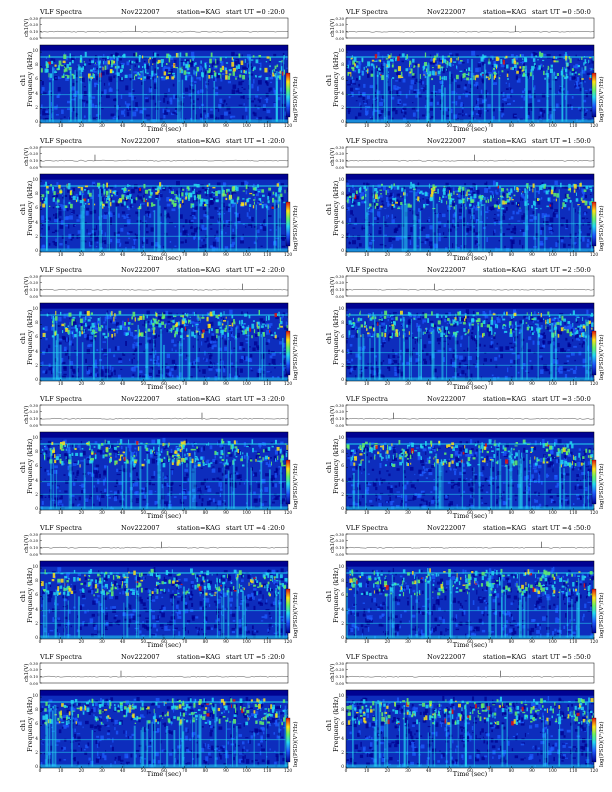 The image size is (612, 792). What do you see at coordinates (165, 715) in the screenshot?
I see `spectrogram-plot` at bounding box center [165, 715].